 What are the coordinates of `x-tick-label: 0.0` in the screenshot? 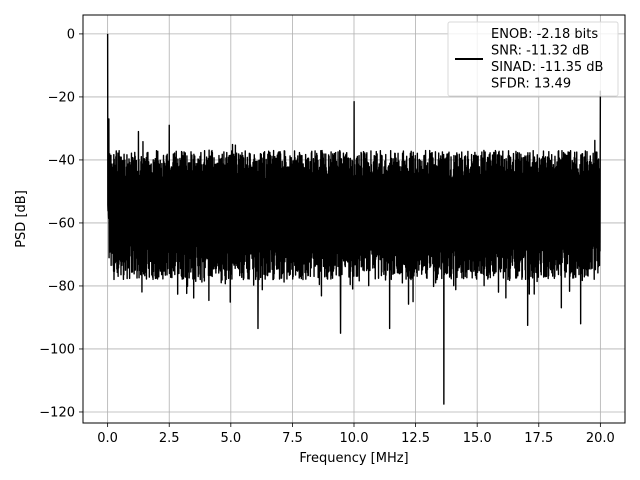 It's located at (107, 438).